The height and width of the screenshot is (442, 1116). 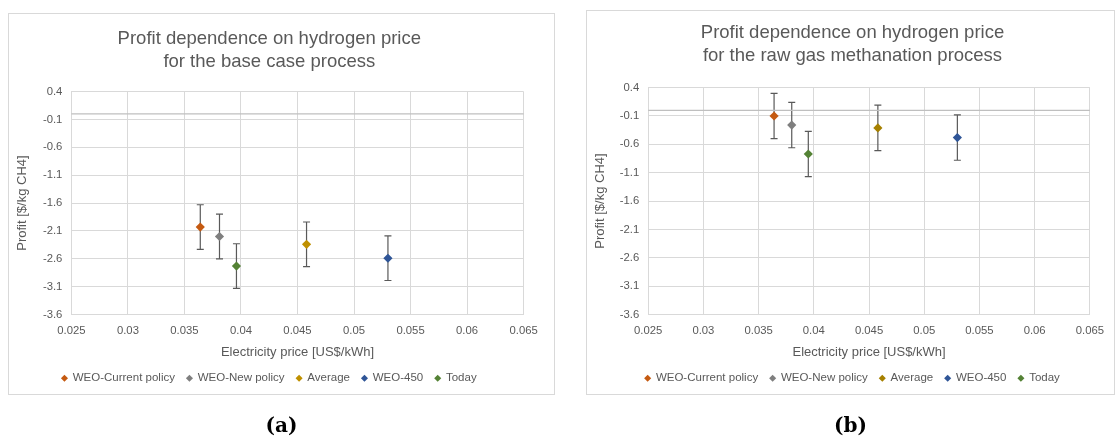 I want to click on chart-title: Profit dependence on hydrogen price for the raw gas methanation process, so click(x=852, y=43).